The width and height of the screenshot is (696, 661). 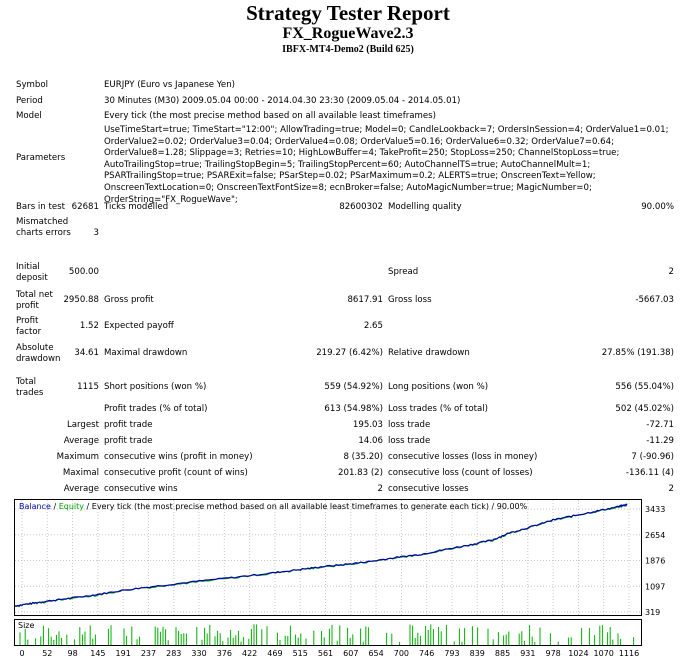 I want to click on avglosses-value: 2, so click(x=671, y=489).